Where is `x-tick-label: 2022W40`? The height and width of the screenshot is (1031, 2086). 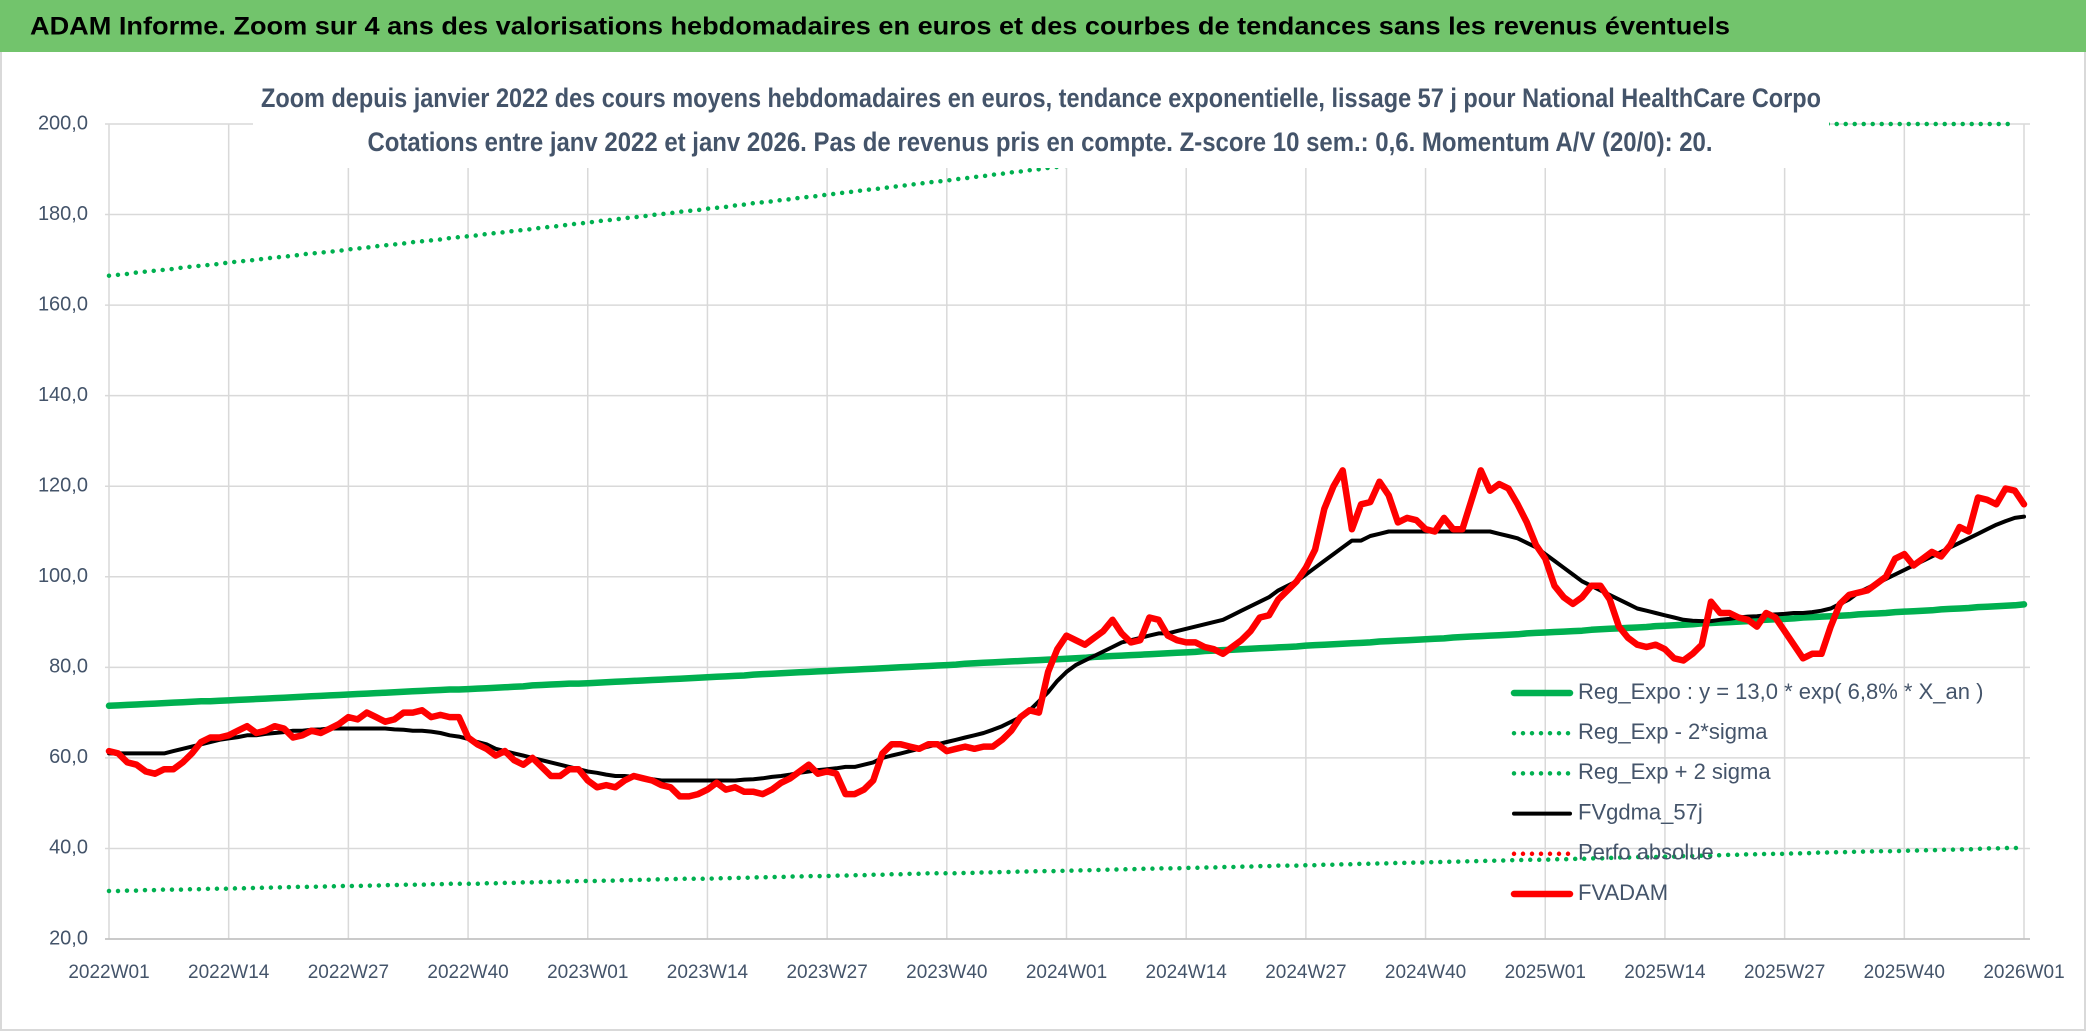 x-tick-label: 2022W40 is located at coordinates (467, 972).